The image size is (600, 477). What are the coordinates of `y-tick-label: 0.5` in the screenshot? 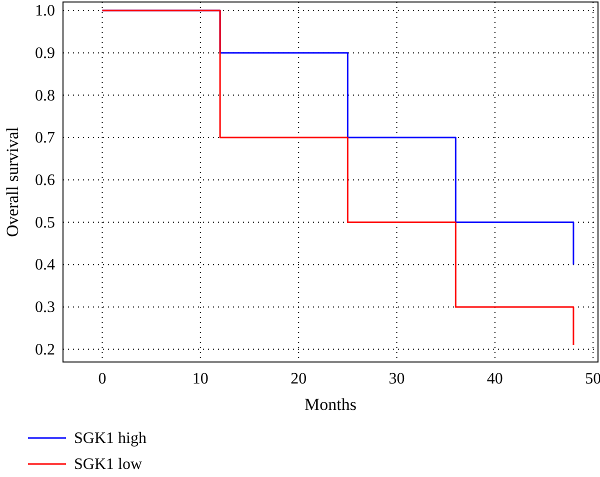 It's located at (45, 223).